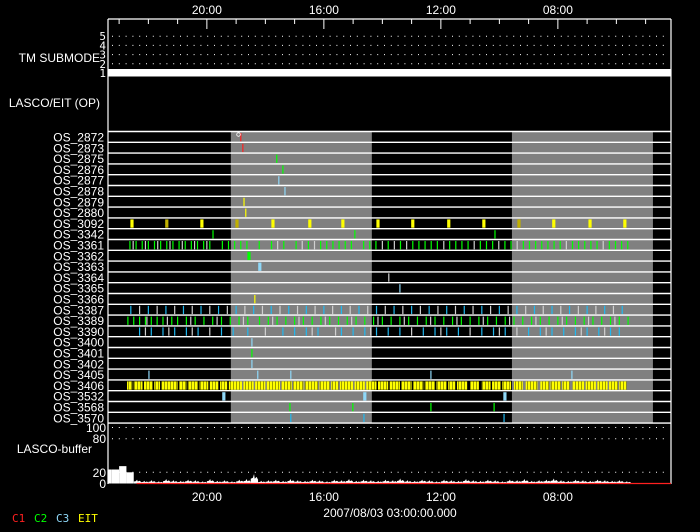  Describe the element at coordinates (582, 277) in the screenshot. I see `shaded-interval` at that location.